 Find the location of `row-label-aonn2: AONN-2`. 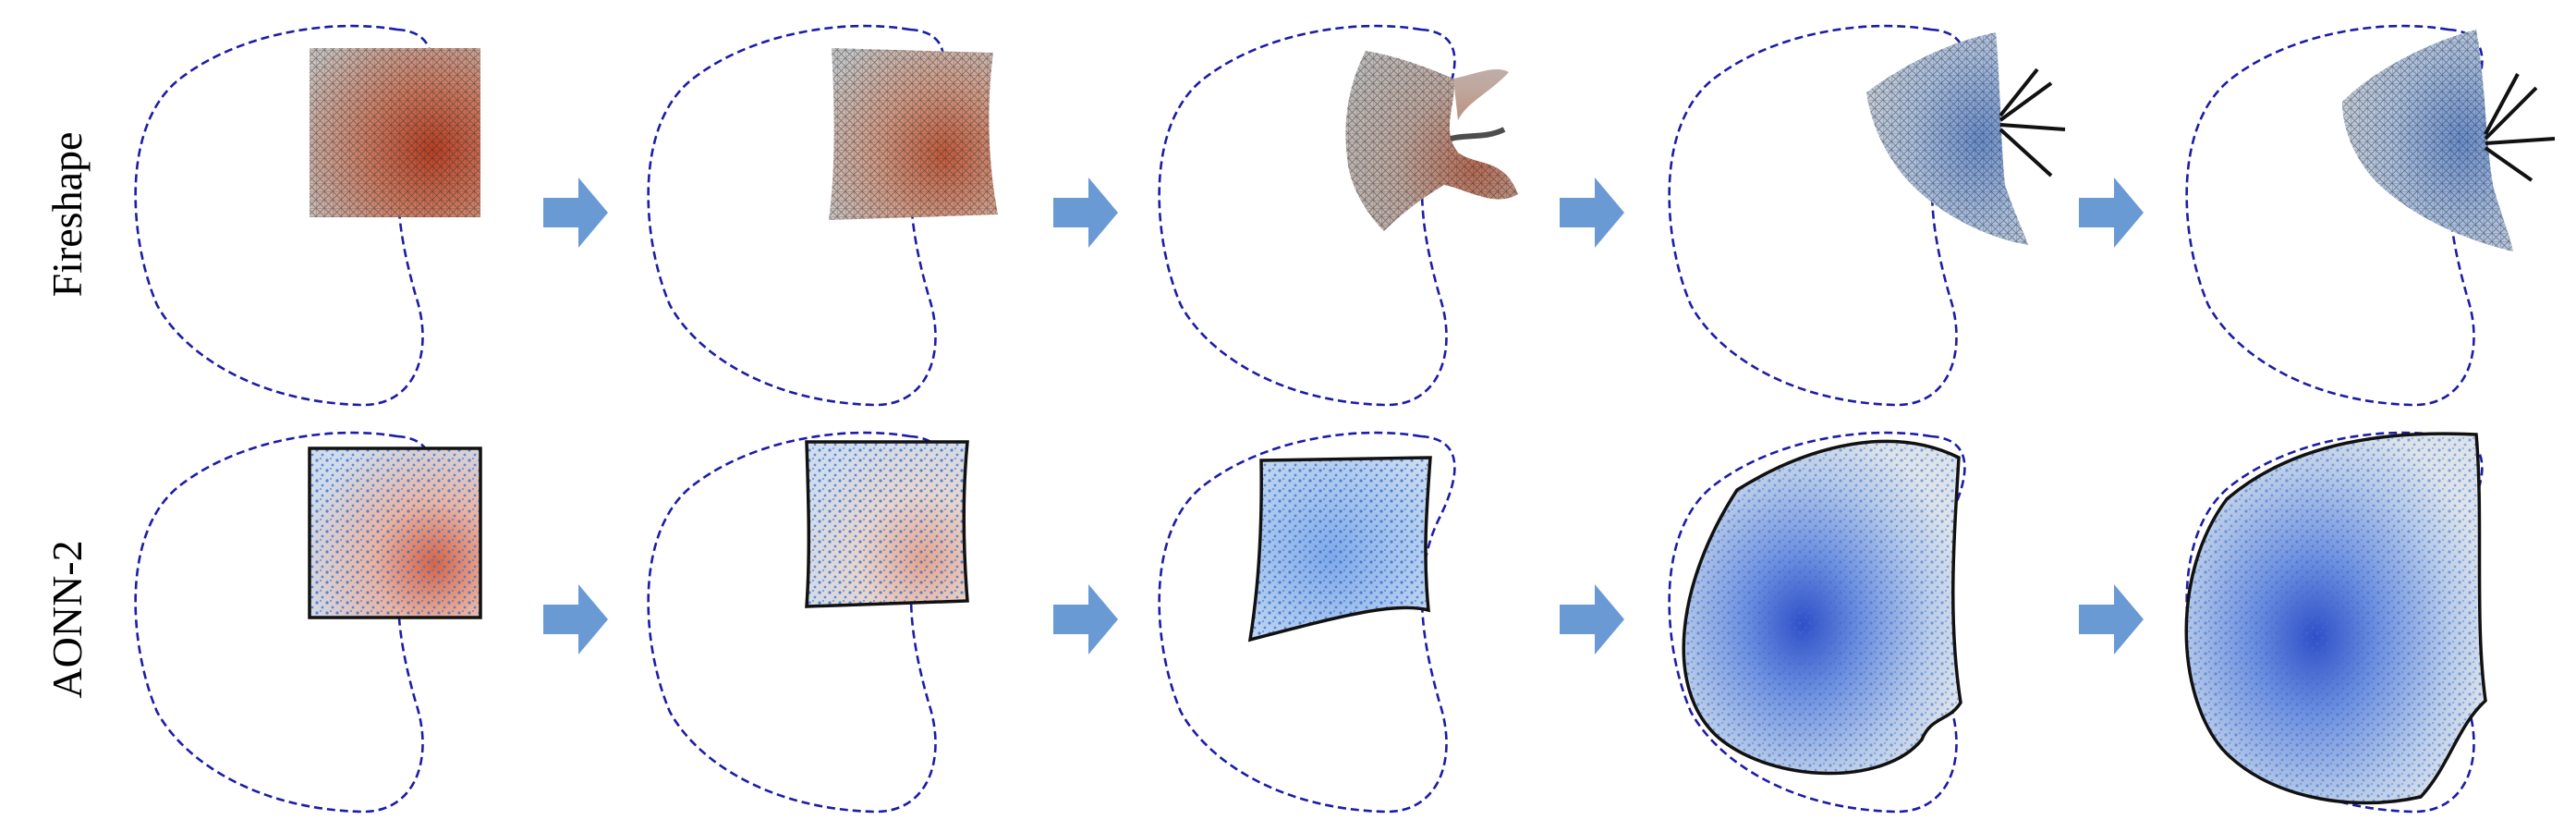

row-label-aonn2: AONN-2 is located at coordinates (67, 619).